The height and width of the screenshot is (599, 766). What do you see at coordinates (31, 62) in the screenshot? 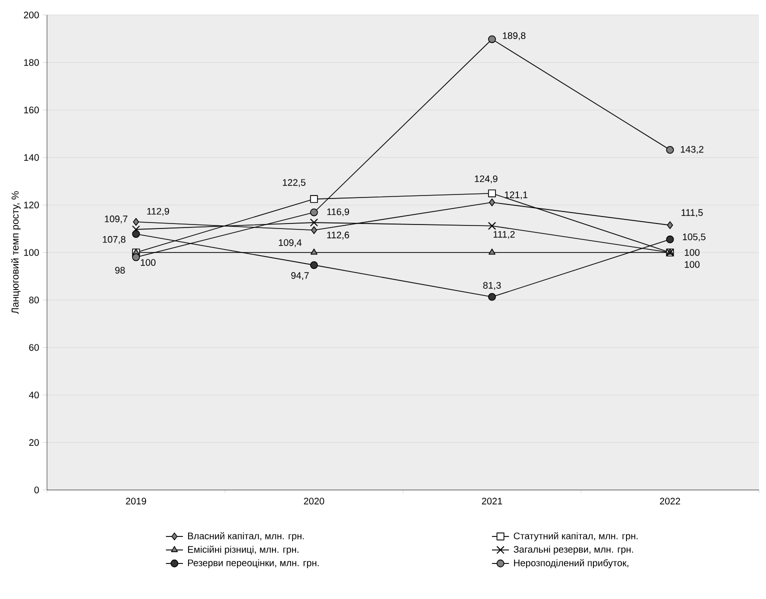
I see `y-tick-label: 180` at bounding box center [31, 62].